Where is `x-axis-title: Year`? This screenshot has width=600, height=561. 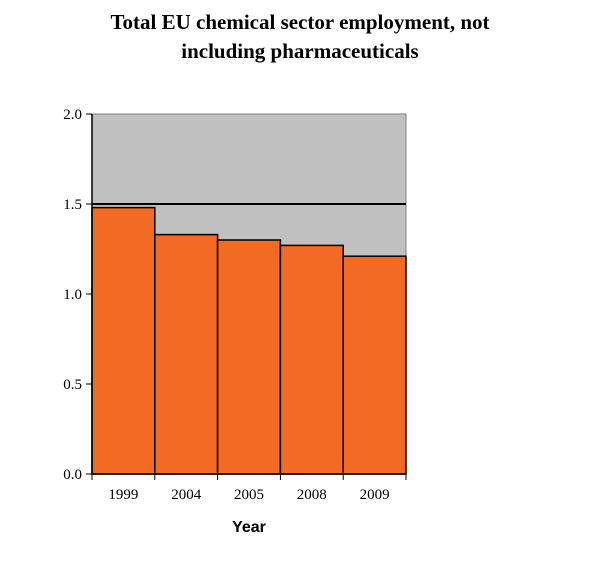
x-axis-title: Year is located at coordinates (249, 527).